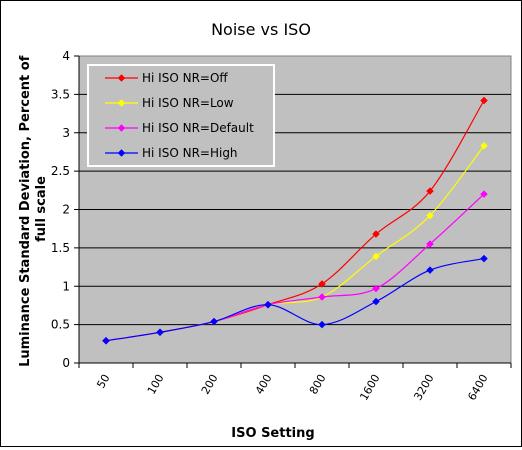 Image resolution: width=522 pixels, height=450 pixels. What do you see at coordinates (156, 384) in the screenshot?
I see `x-tick-label: 100` at bounding box center [156, 384].